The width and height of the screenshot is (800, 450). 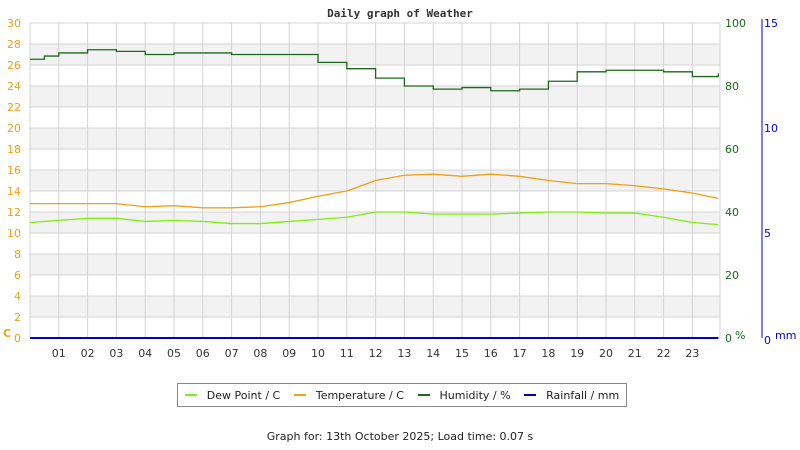 I want to click on rain-axis-unit: mm, so click(x=785, y=335).